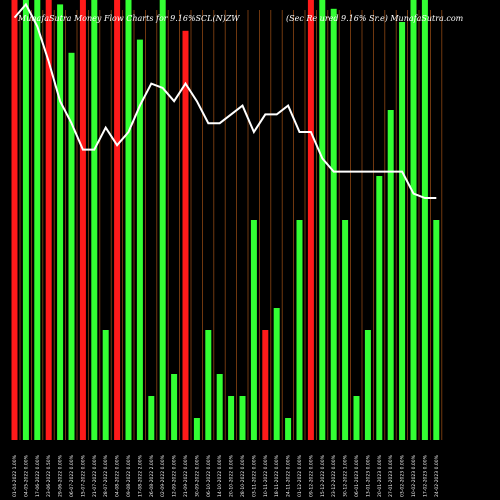 The height and width of the screenshot is (500, 500). Describe the element at coordinates (289, 475) in the screenshot. I see `x-tick-label: 24-11-2022 0.00%` at that location.